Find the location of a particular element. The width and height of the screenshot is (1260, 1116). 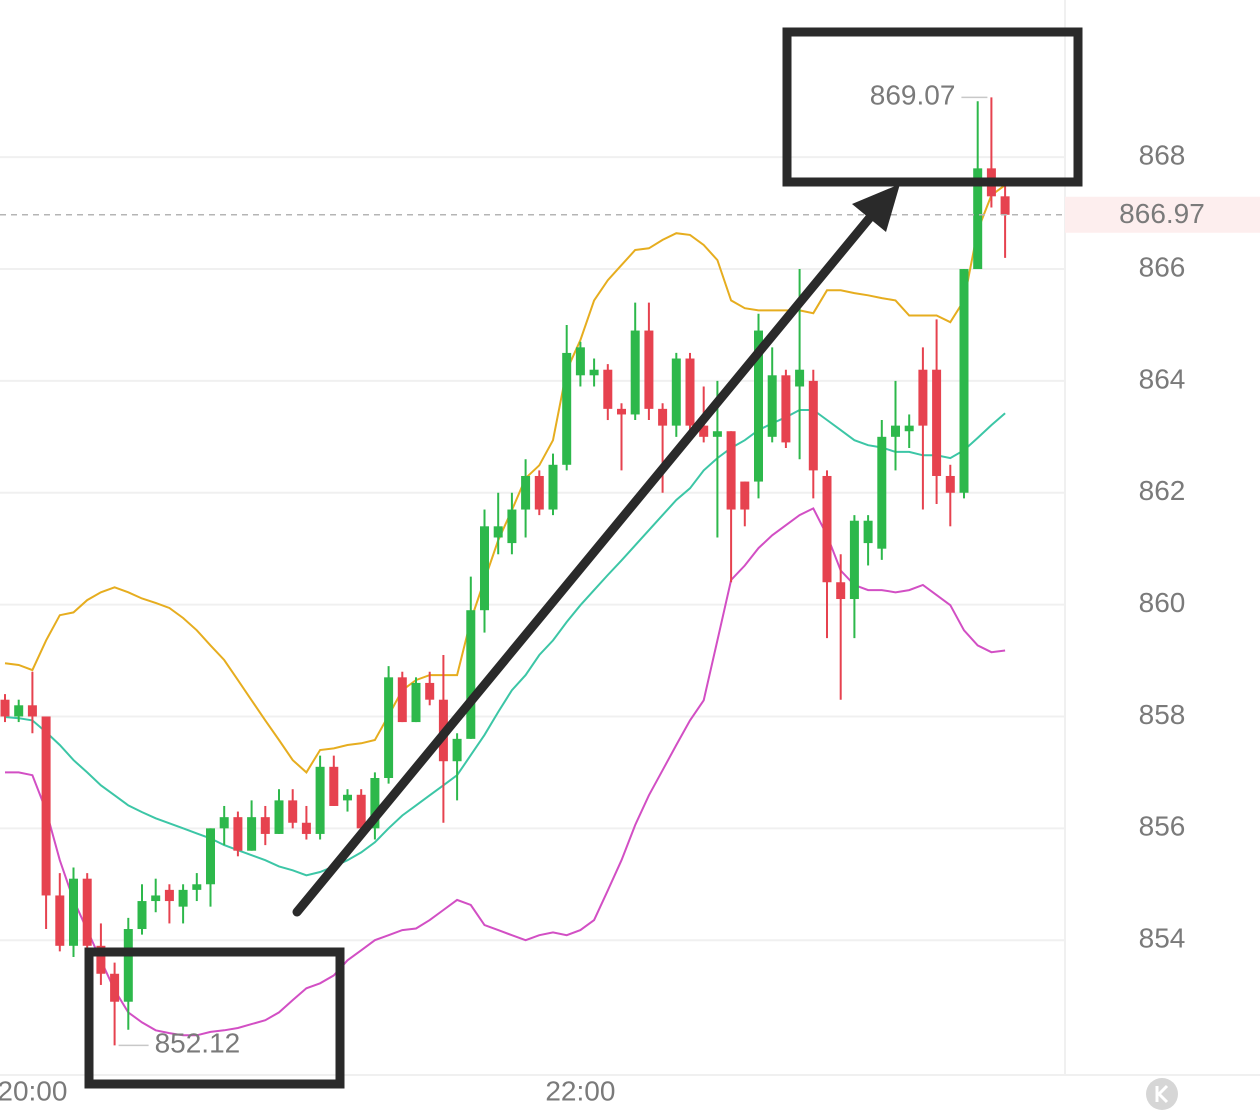

y-tick-label: 868 is located at coordinates (1162, 155).